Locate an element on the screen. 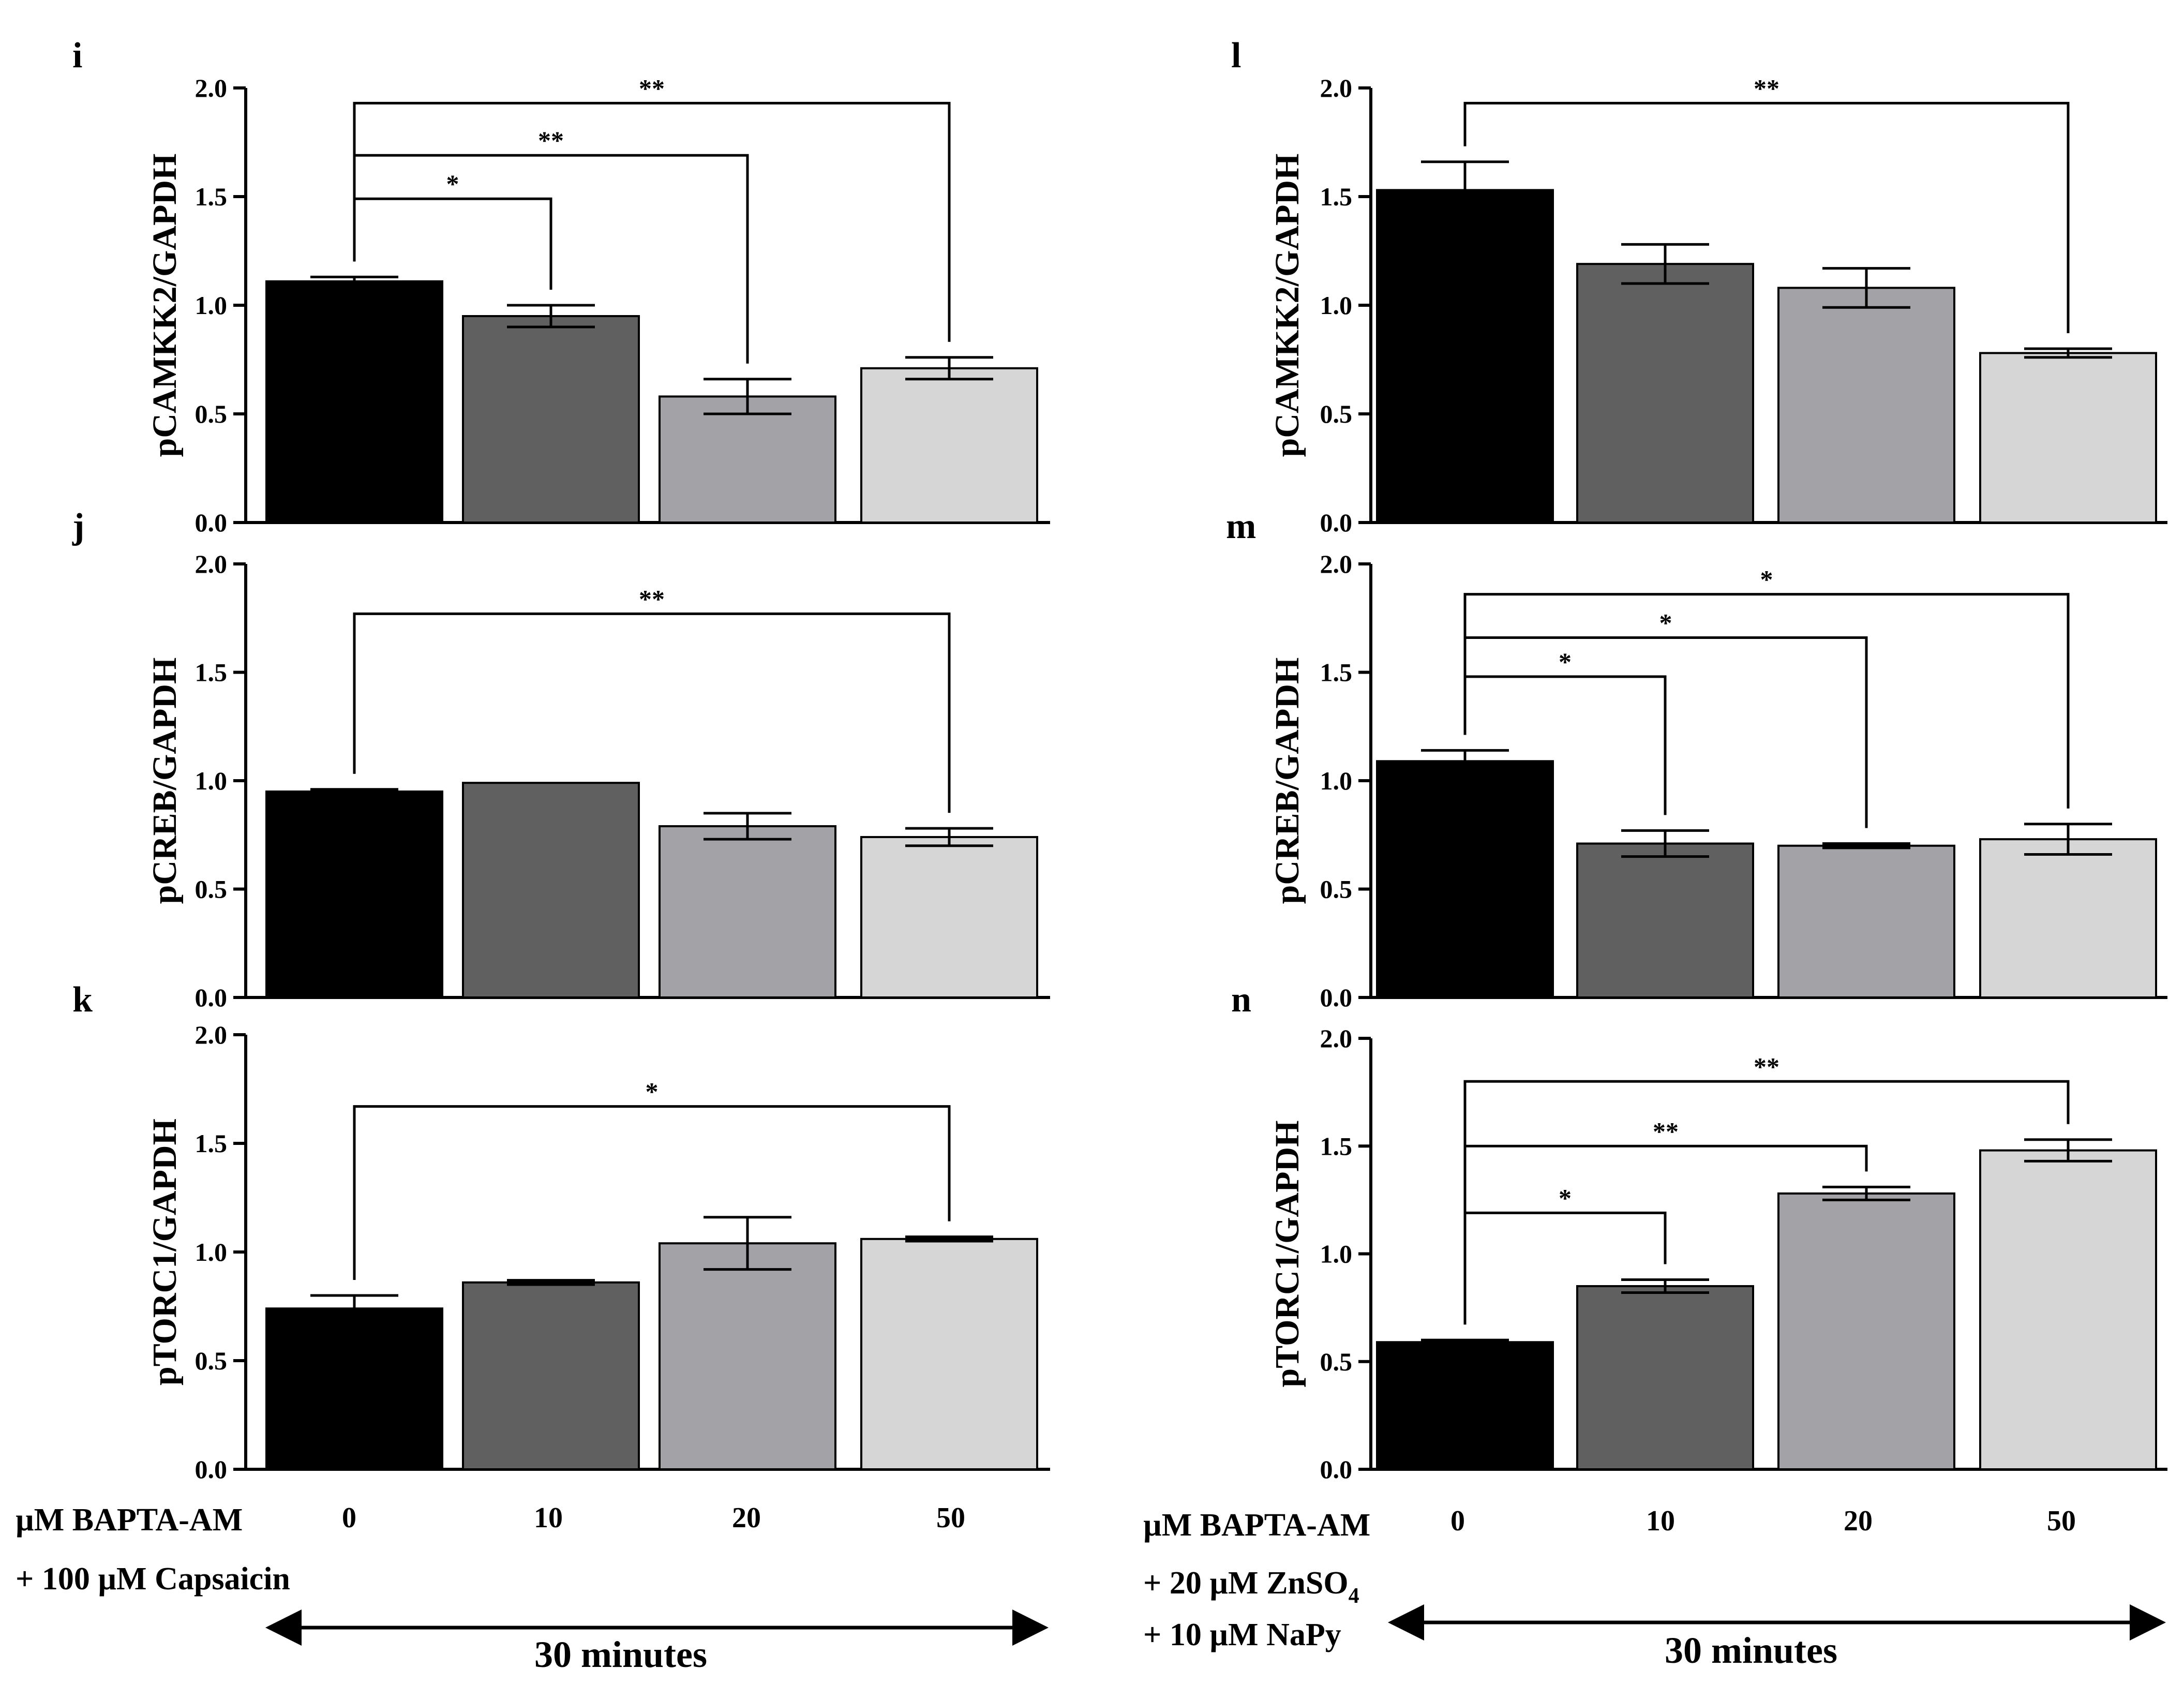 The width and height of the screenshot is (2184, 1684). y-tick-label-l-3: 1.5 is located at coordinates (1336, 196).